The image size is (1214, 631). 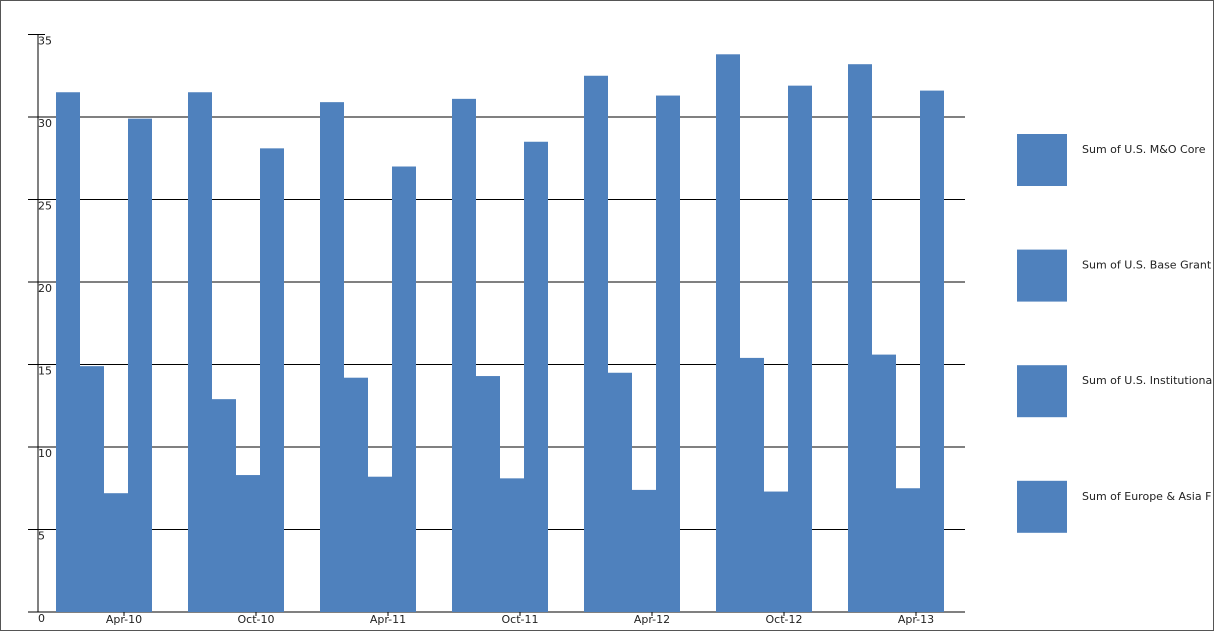 What do you see at coordinates (256, 619) in the screenshot?
I see `x-tick-label: Oct-10` at bounding box center [256, 619].